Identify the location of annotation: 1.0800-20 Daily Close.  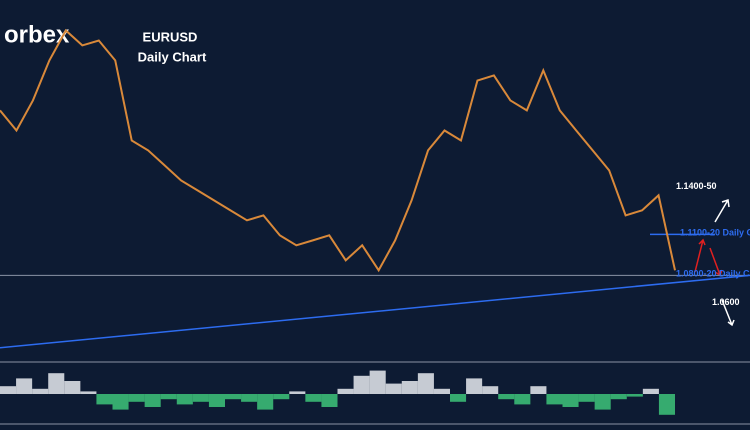
(713, 273).